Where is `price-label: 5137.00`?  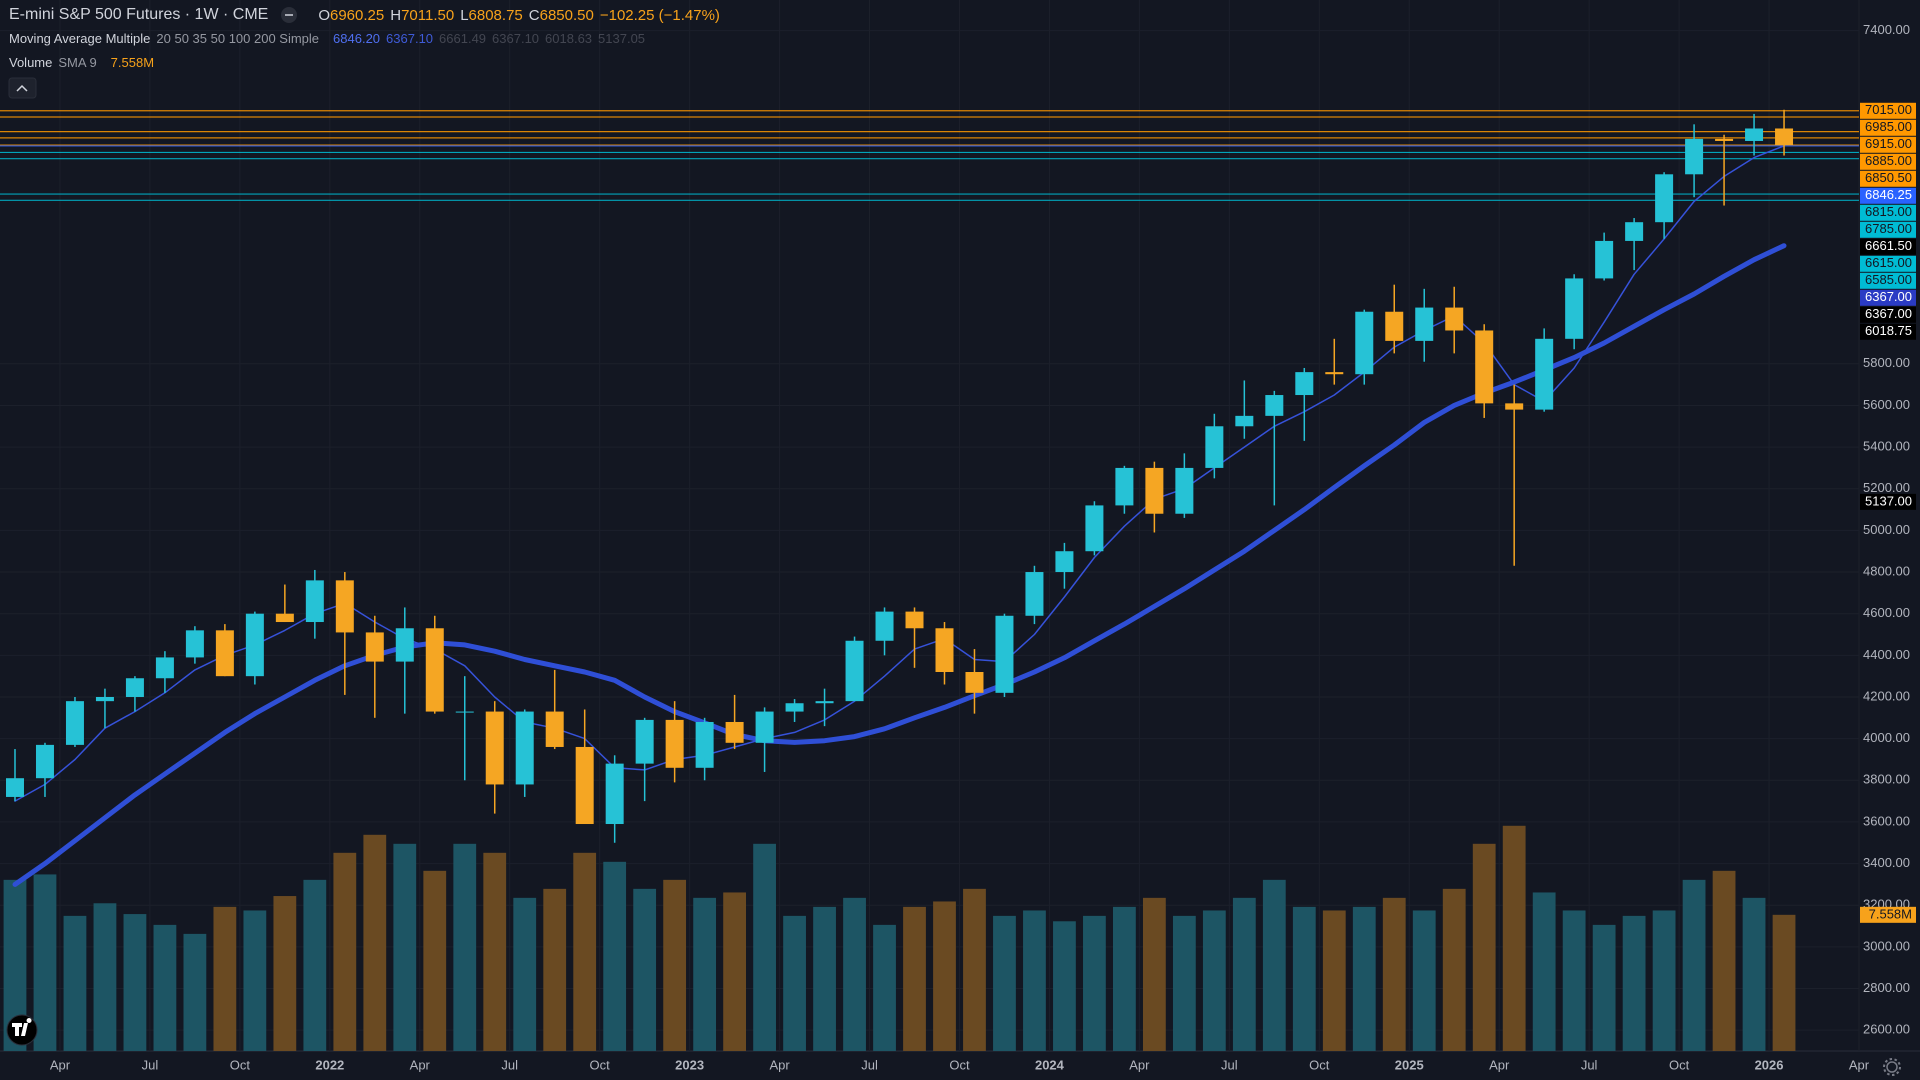
price-label: 5137.00 is located at coordinates (1888, 500).